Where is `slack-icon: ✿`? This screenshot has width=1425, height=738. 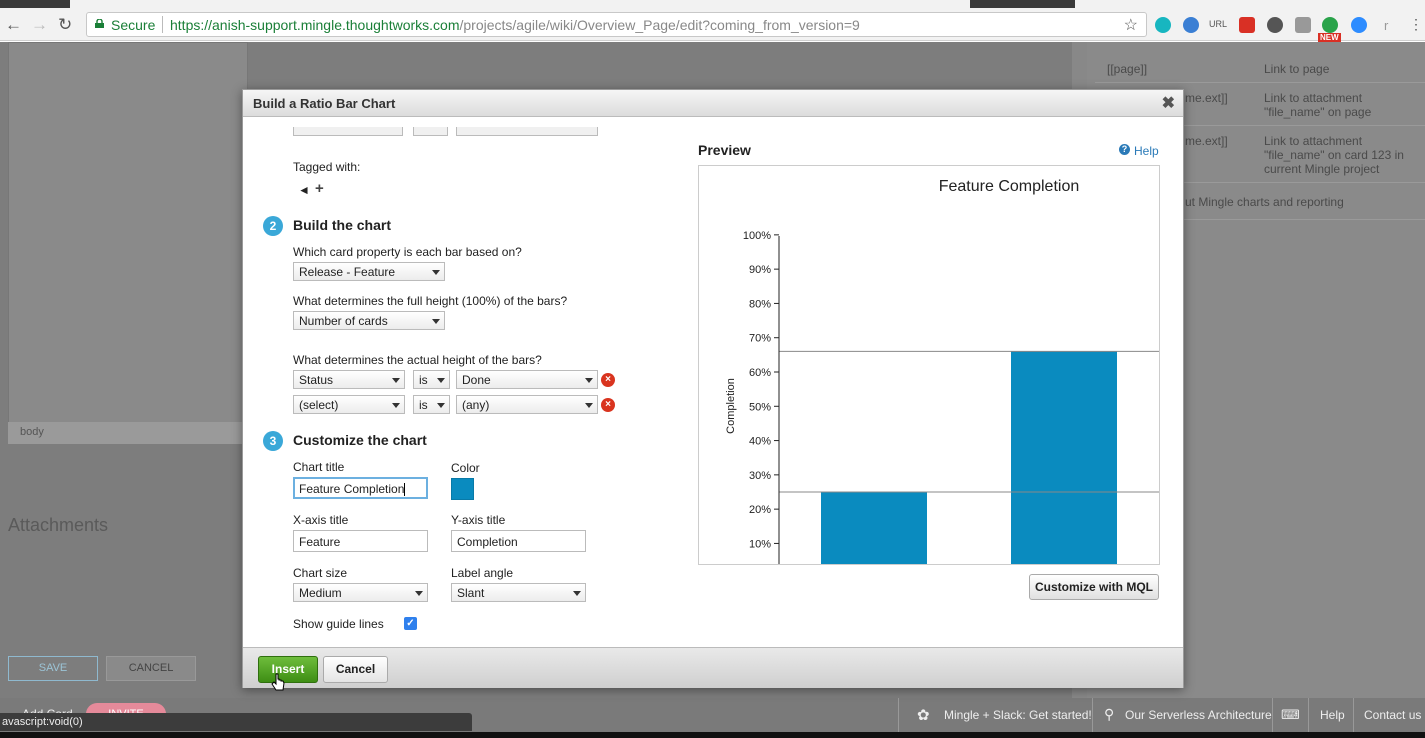
slack-icon: ✿ is located at coordinates (923, 715).